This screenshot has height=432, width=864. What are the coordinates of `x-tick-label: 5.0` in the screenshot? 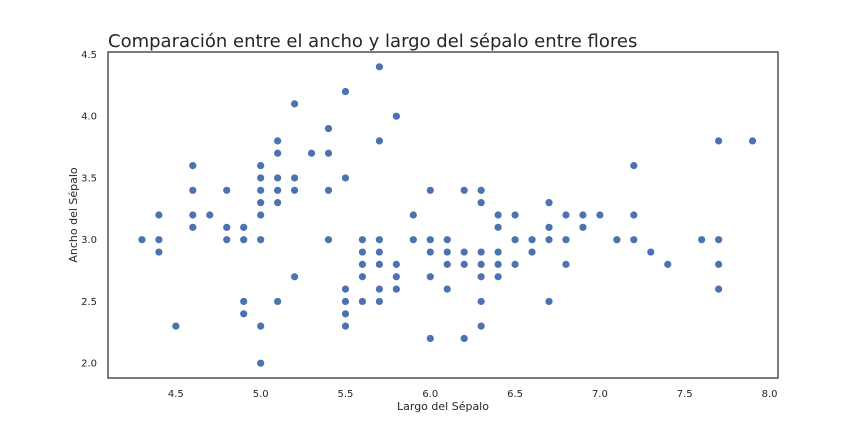 It's located at (261, 394).